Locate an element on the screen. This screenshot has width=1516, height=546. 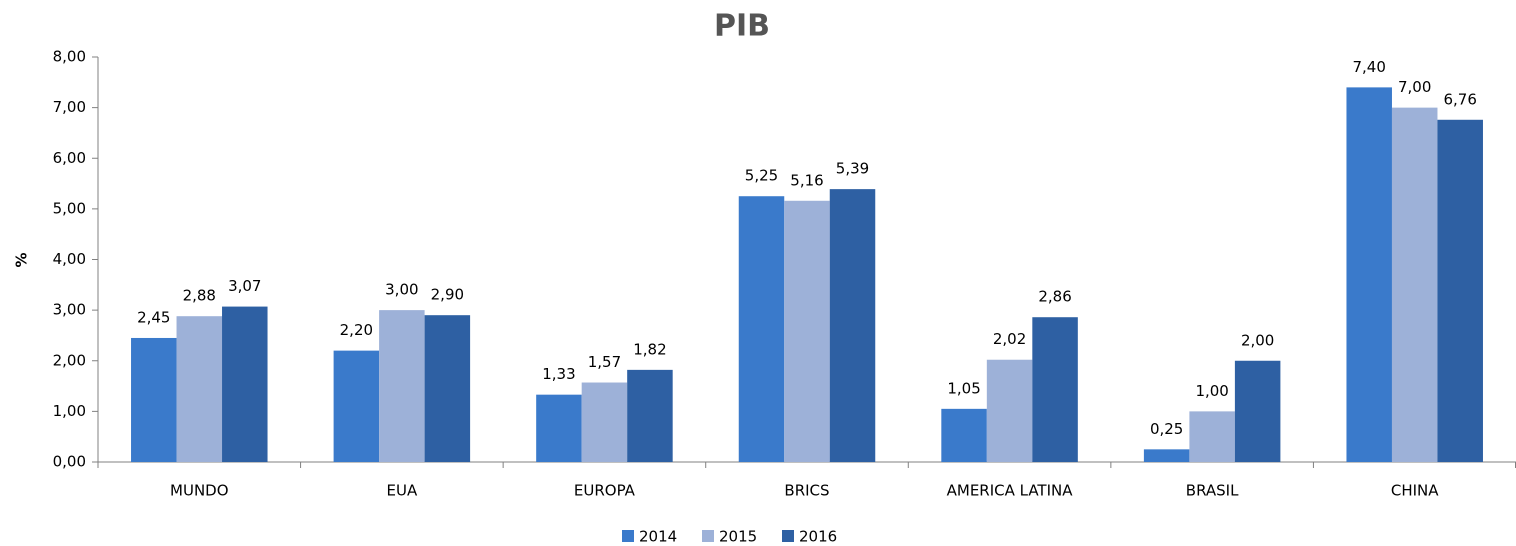
value-label: 5,39 is located at coordinates (852, 169).